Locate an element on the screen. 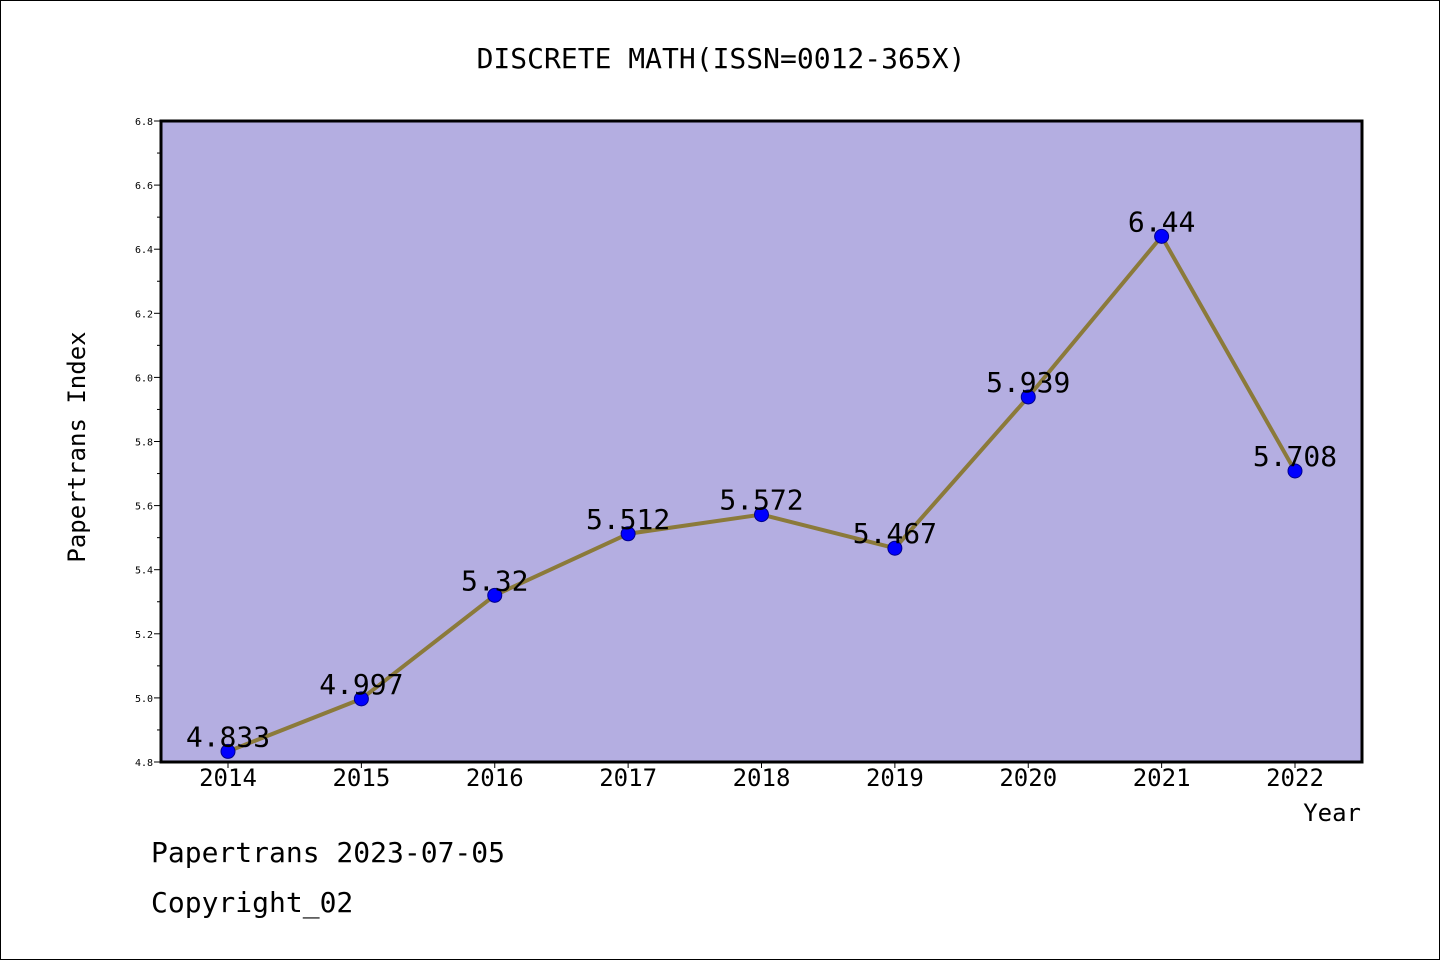 The width and height of the screenshot is (1440, 961). y-tick-label: 6.6 is located at coordinates (144, 186).